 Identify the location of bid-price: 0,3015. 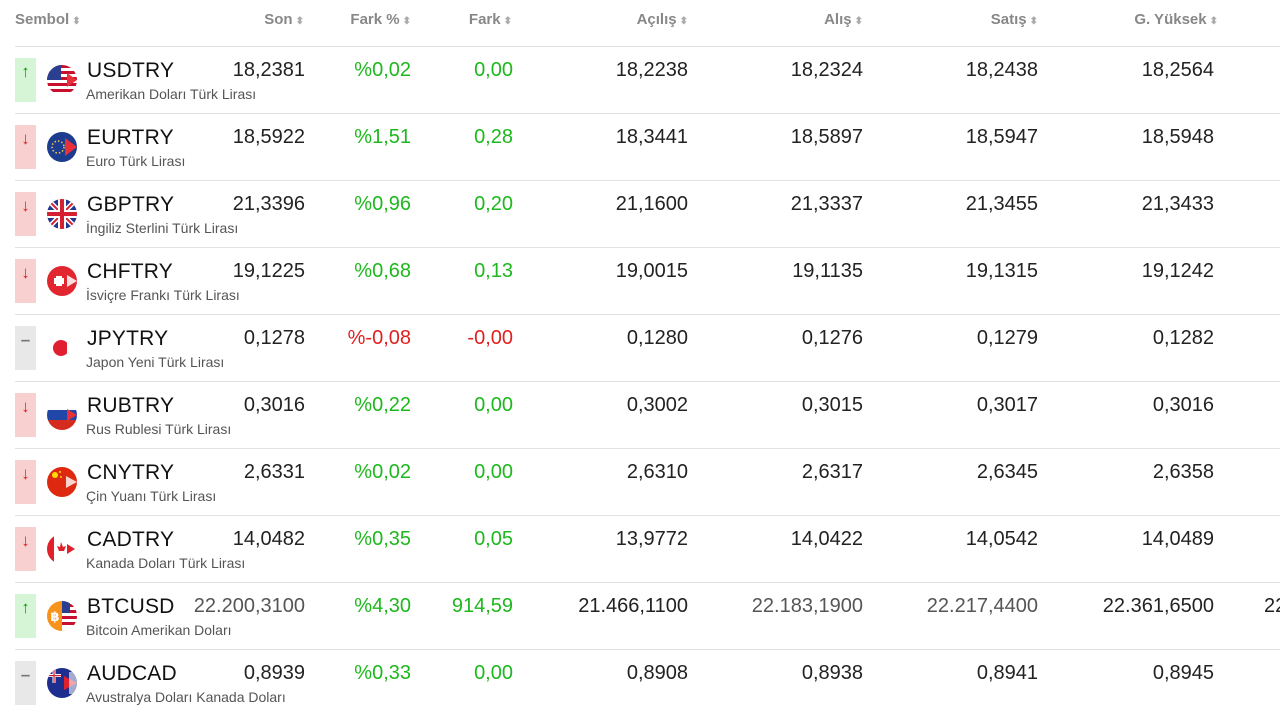
(832, 405).